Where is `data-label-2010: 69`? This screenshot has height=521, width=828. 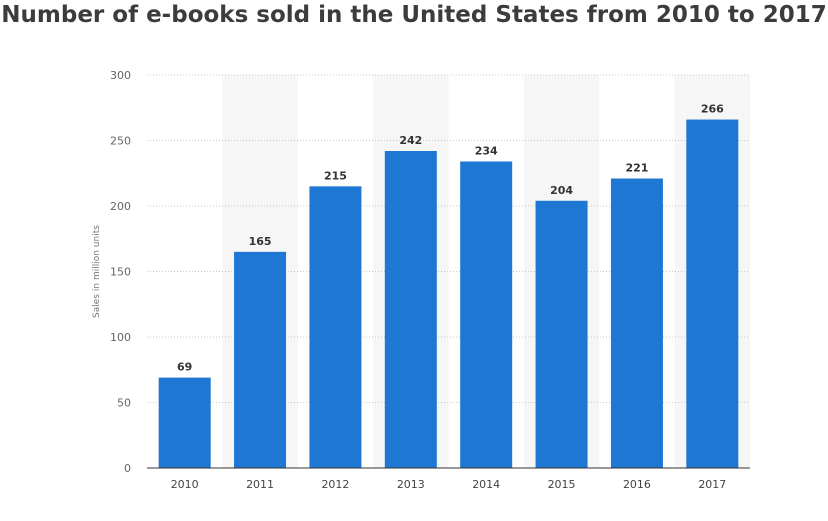
data-label-2010: 69 is located at coordinates (184, 367).